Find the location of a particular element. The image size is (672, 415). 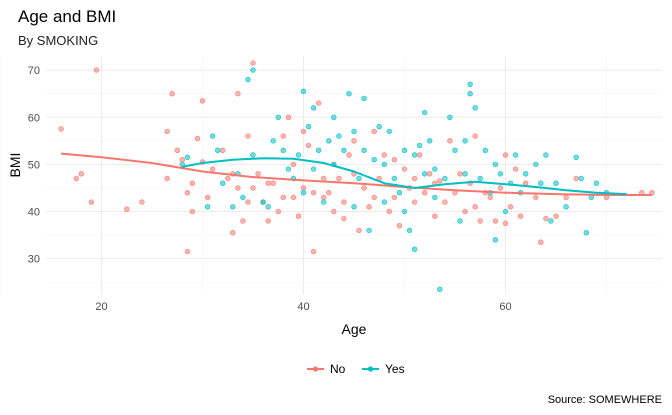

legend-key-point-yes is located at coordinates (370, 369).